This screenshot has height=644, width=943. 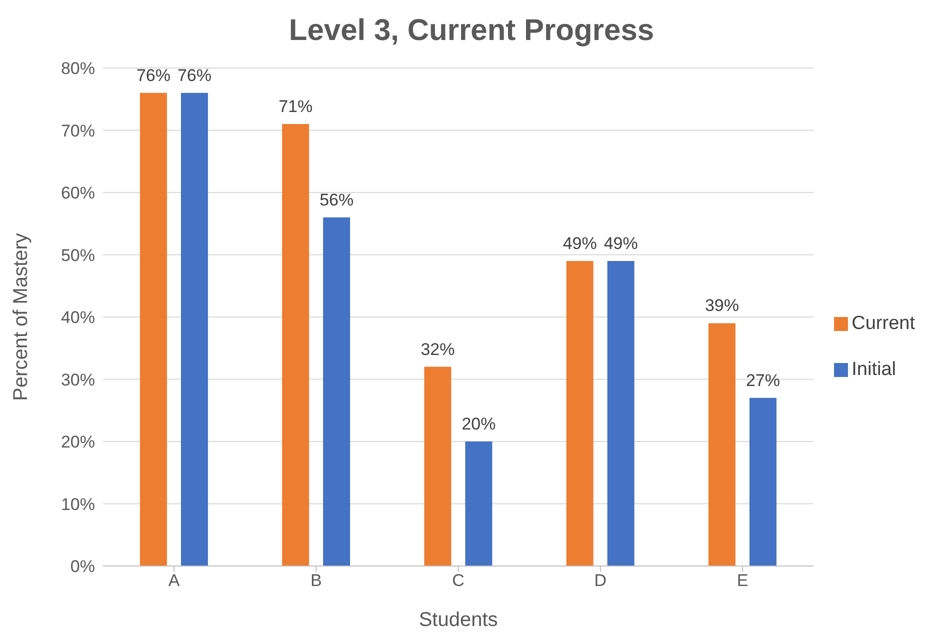 I want to click on y-tick-label: 40%, so click(x=77, y=318).